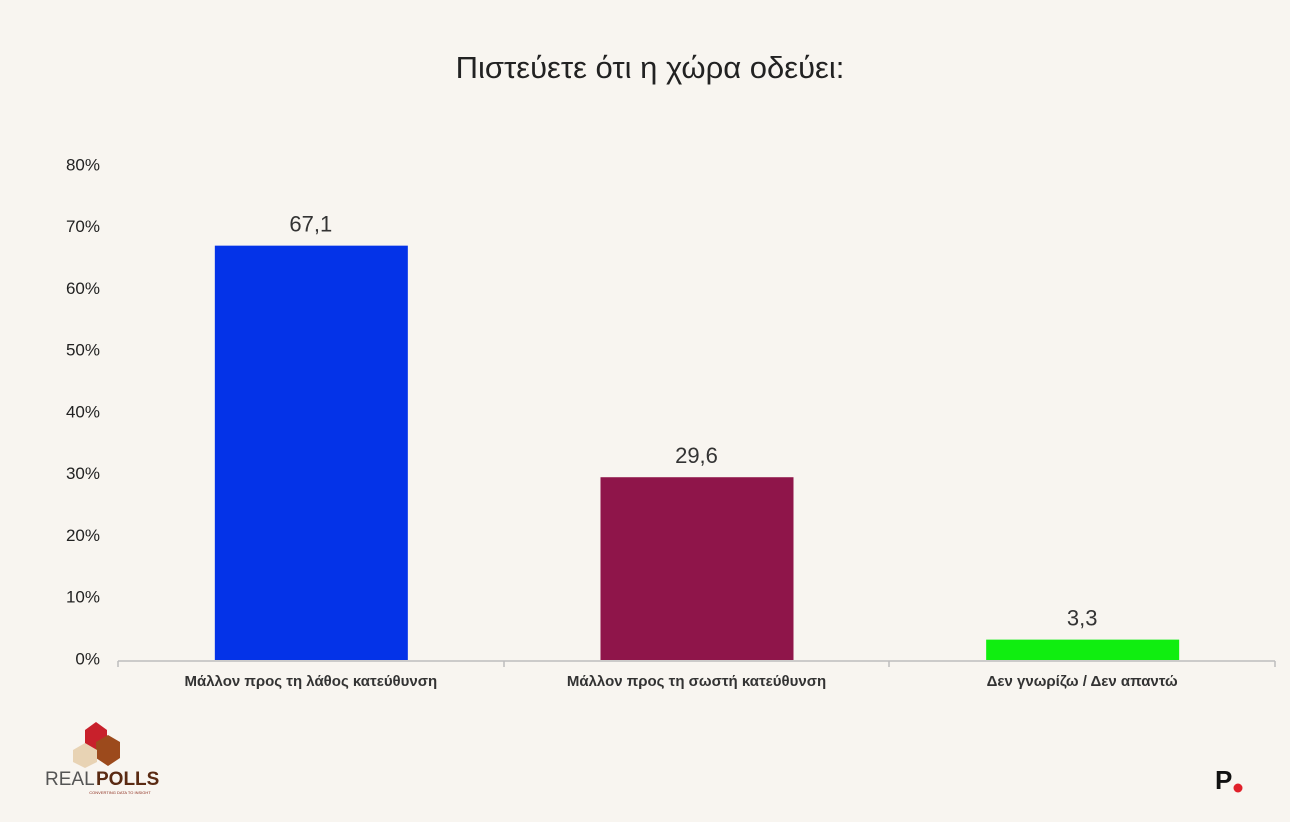 This screenshot has width=1290, height=822. I want to click on realpolls-logo: REAL POLLS CONVERTING DATA TO INSIGHT, so click(102, 758).